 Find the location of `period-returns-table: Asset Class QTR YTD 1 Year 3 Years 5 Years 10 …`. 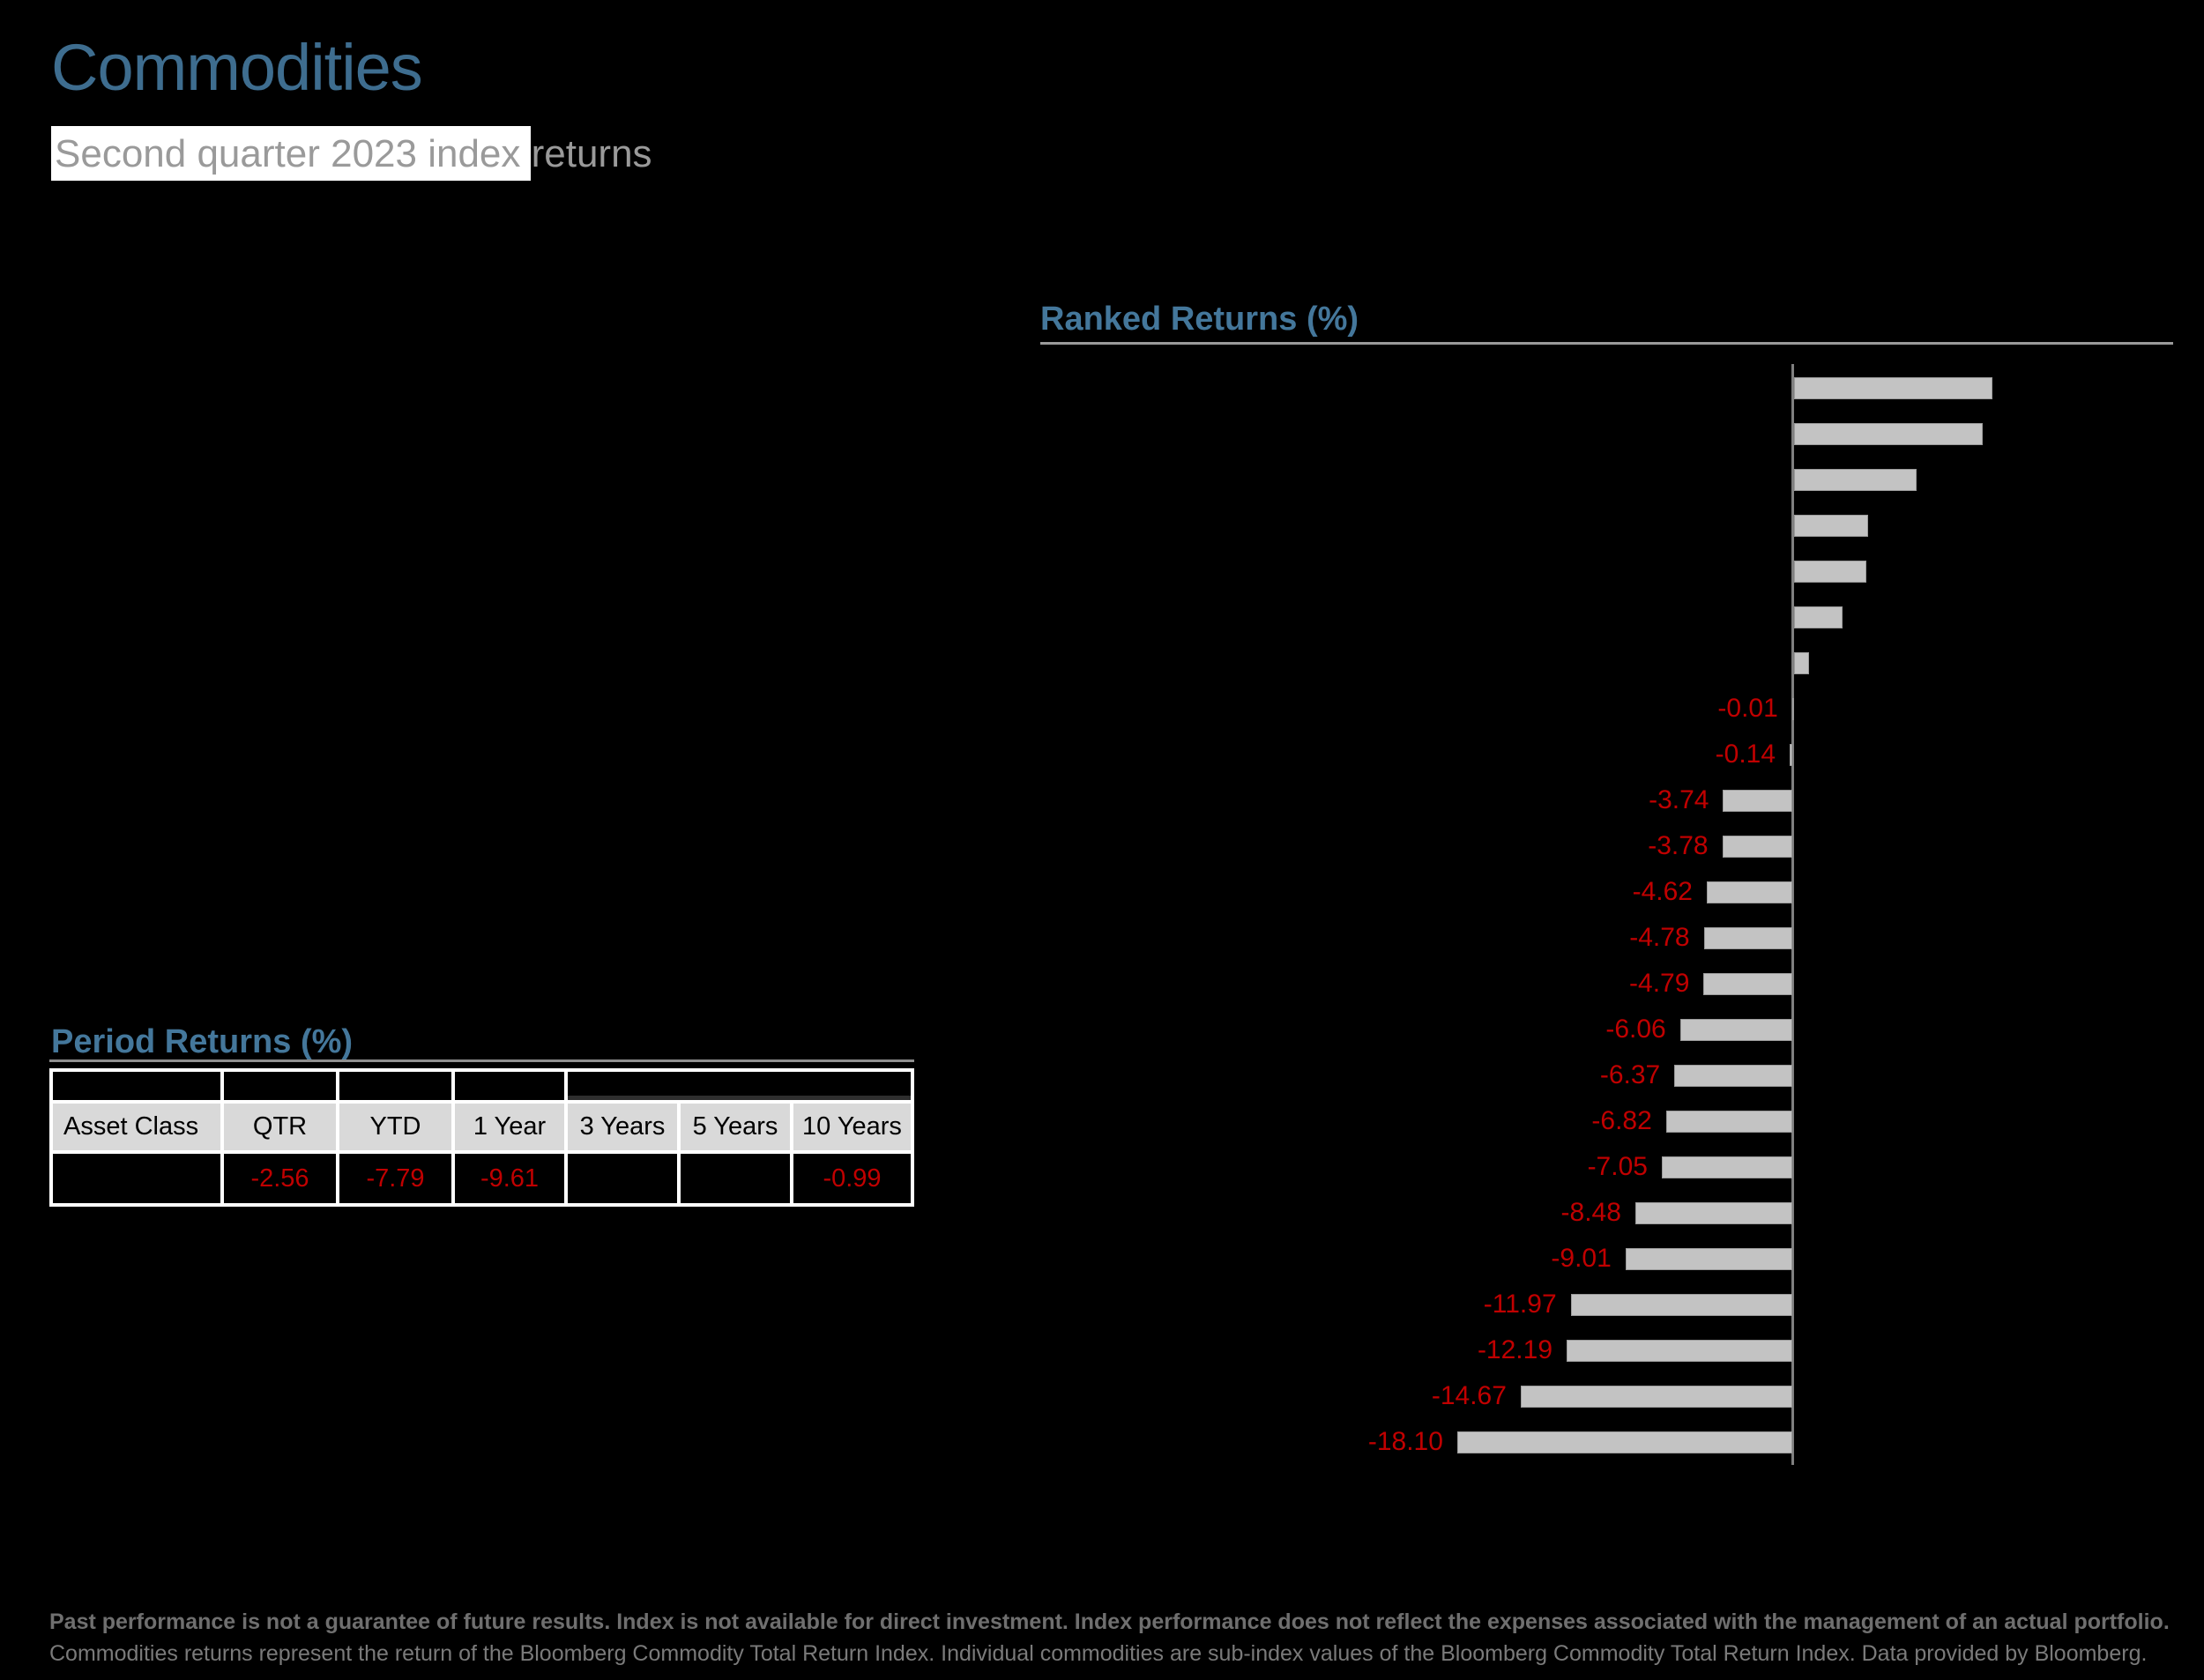

period-returns-table: Asset Class QTR YTD 1 Year 3 Years 5 Years 10 … is located at coordinates (482, 1137).